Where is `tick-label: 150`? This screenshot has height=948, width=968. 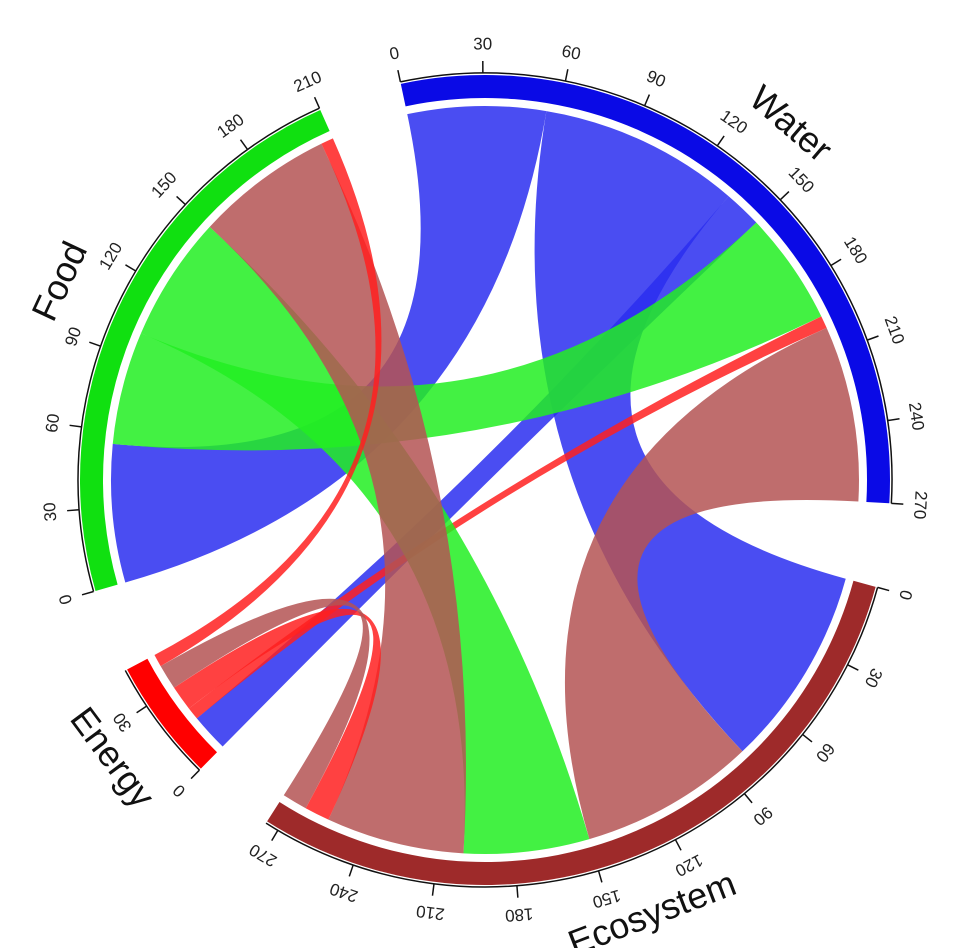 tick-label: 150 is located at coordinates (163, 185).